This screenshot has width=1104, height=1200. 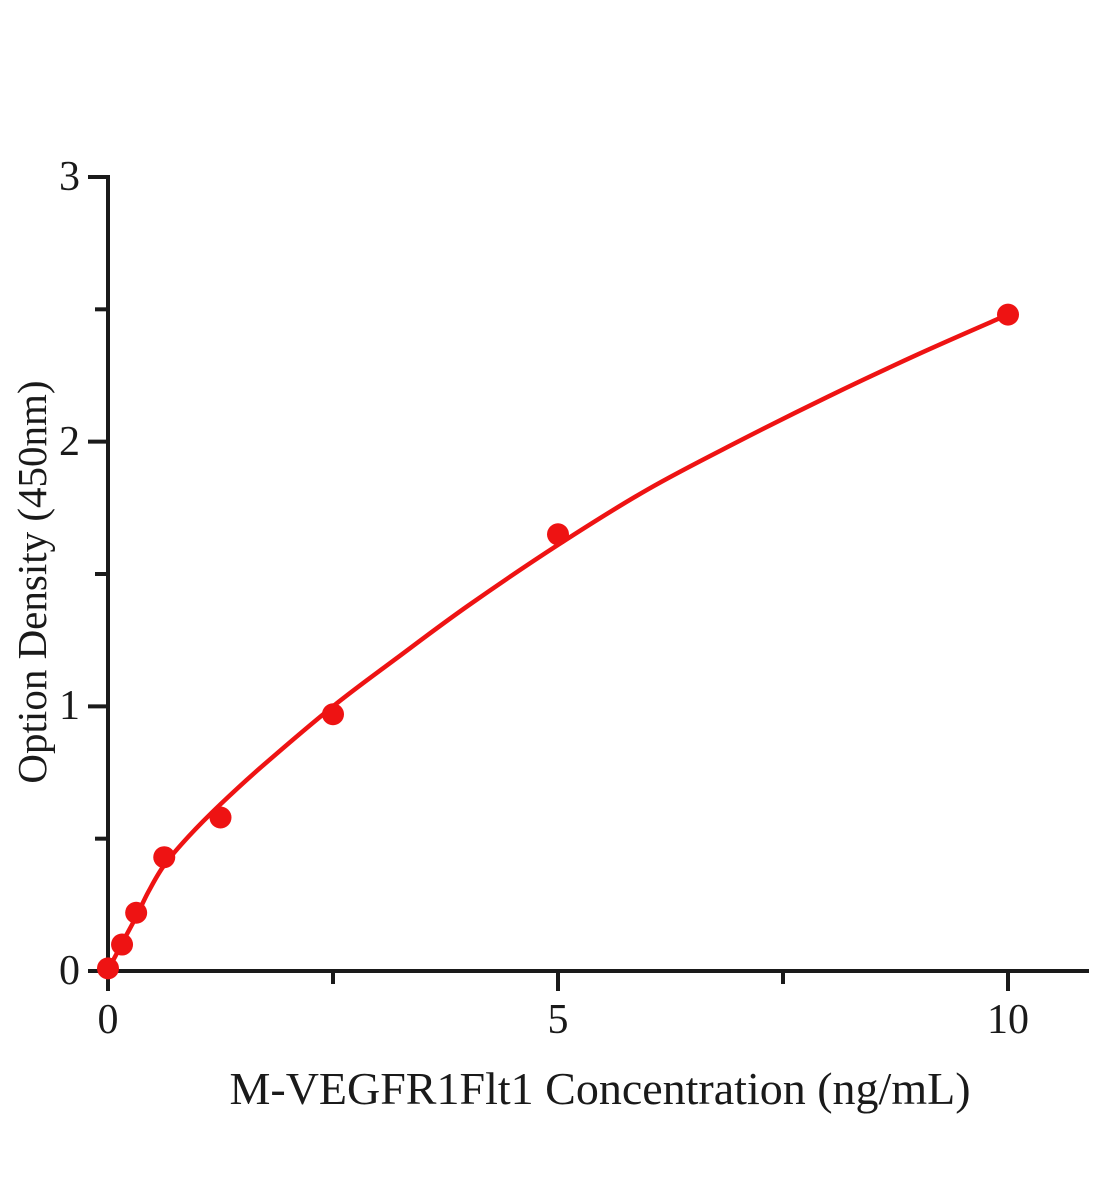 What do you see at coordinates (32, 582) in the screenshot?
I see `y-axis-title: Option Density (450nm)` at bounding box center [32, 582].